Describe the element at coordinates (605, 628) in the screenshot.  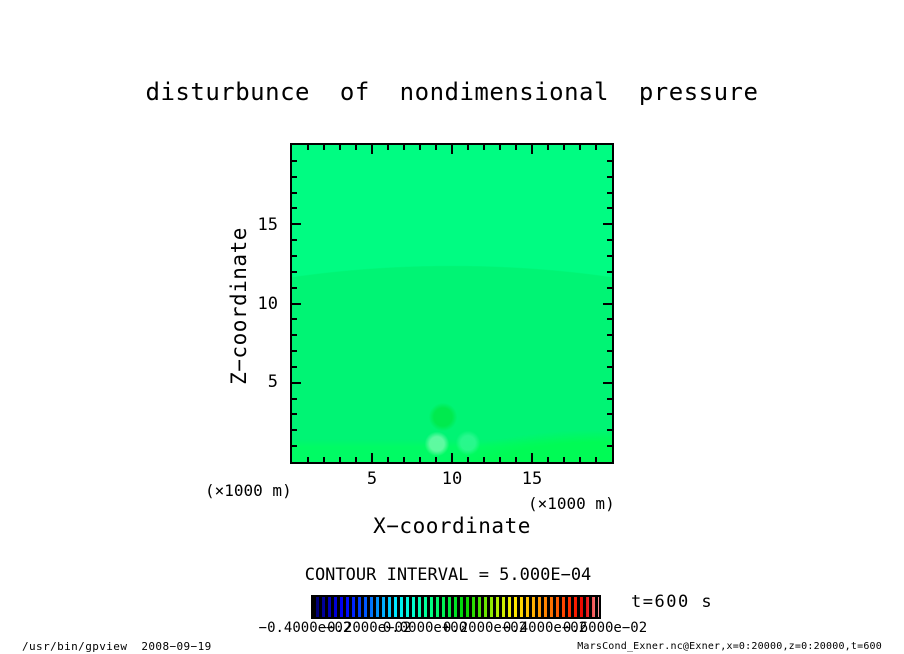
I see `colorbar-label-5: 0.6000e−02` at that location.